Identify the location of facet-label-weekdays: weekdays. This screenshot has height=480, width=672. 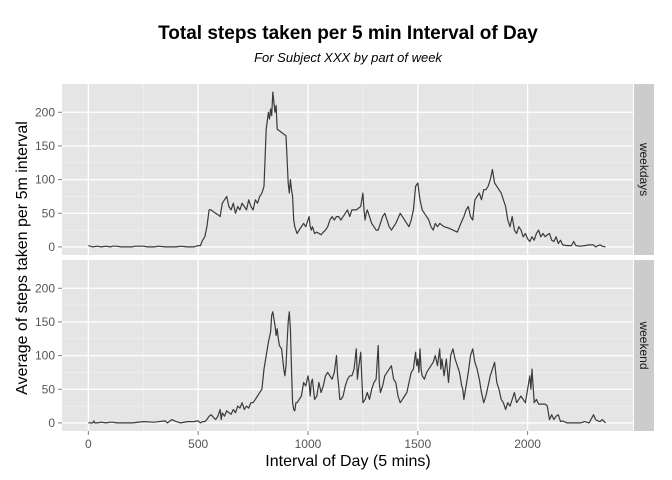
(644, 169).